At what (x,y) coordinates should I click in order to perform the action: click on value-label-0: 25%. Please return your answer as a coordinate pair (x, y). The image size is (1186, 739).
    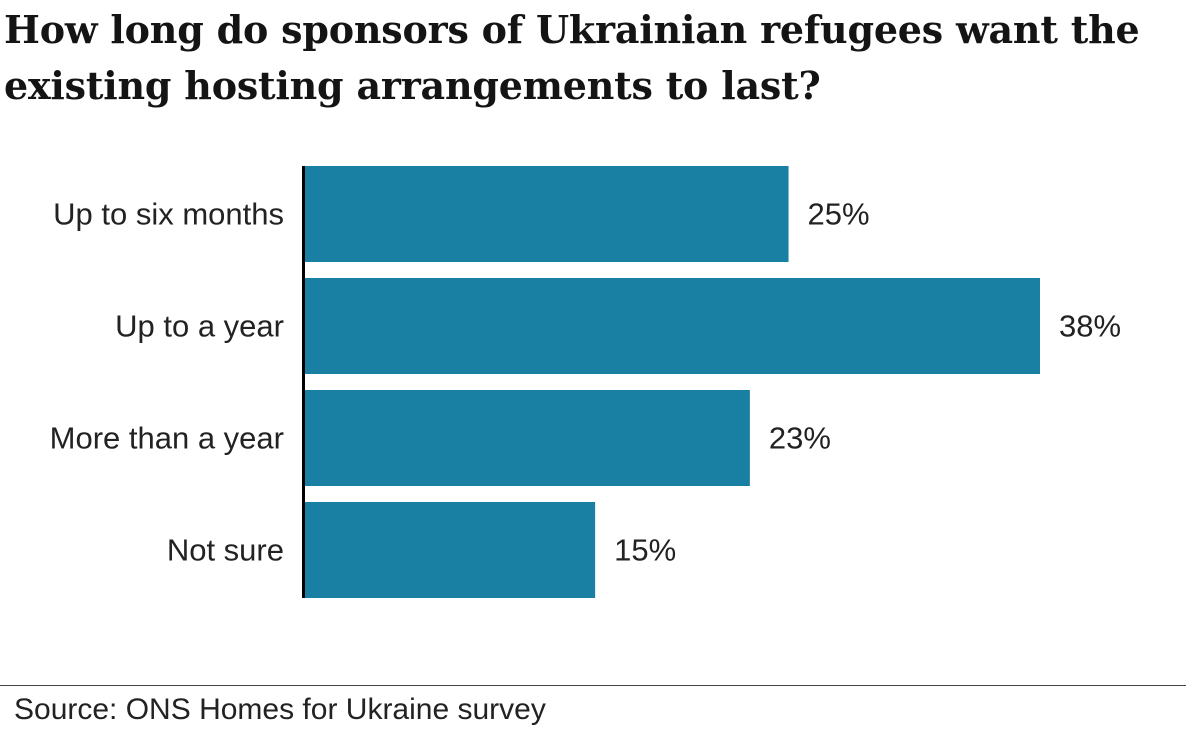
    Looking at the image, I should click on (839, 214).